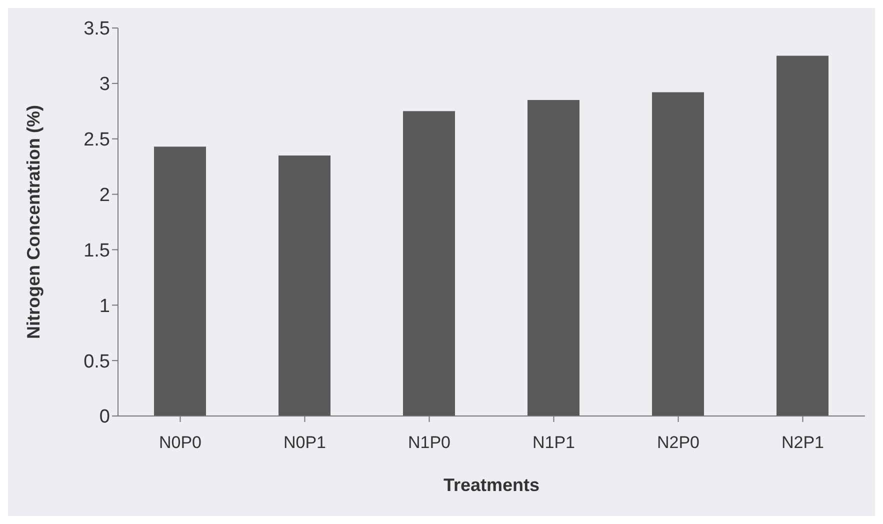  Describe the element at coordinates (104, 417) in the screenshot. I see `y-tick-label: 0` at that location.